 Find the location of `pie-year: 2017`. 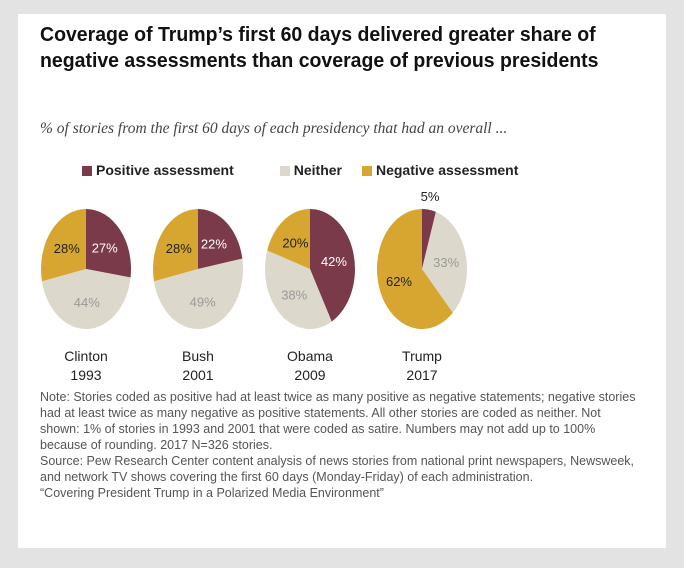

pie-year: 2017 is located at coordinates (421, 375).